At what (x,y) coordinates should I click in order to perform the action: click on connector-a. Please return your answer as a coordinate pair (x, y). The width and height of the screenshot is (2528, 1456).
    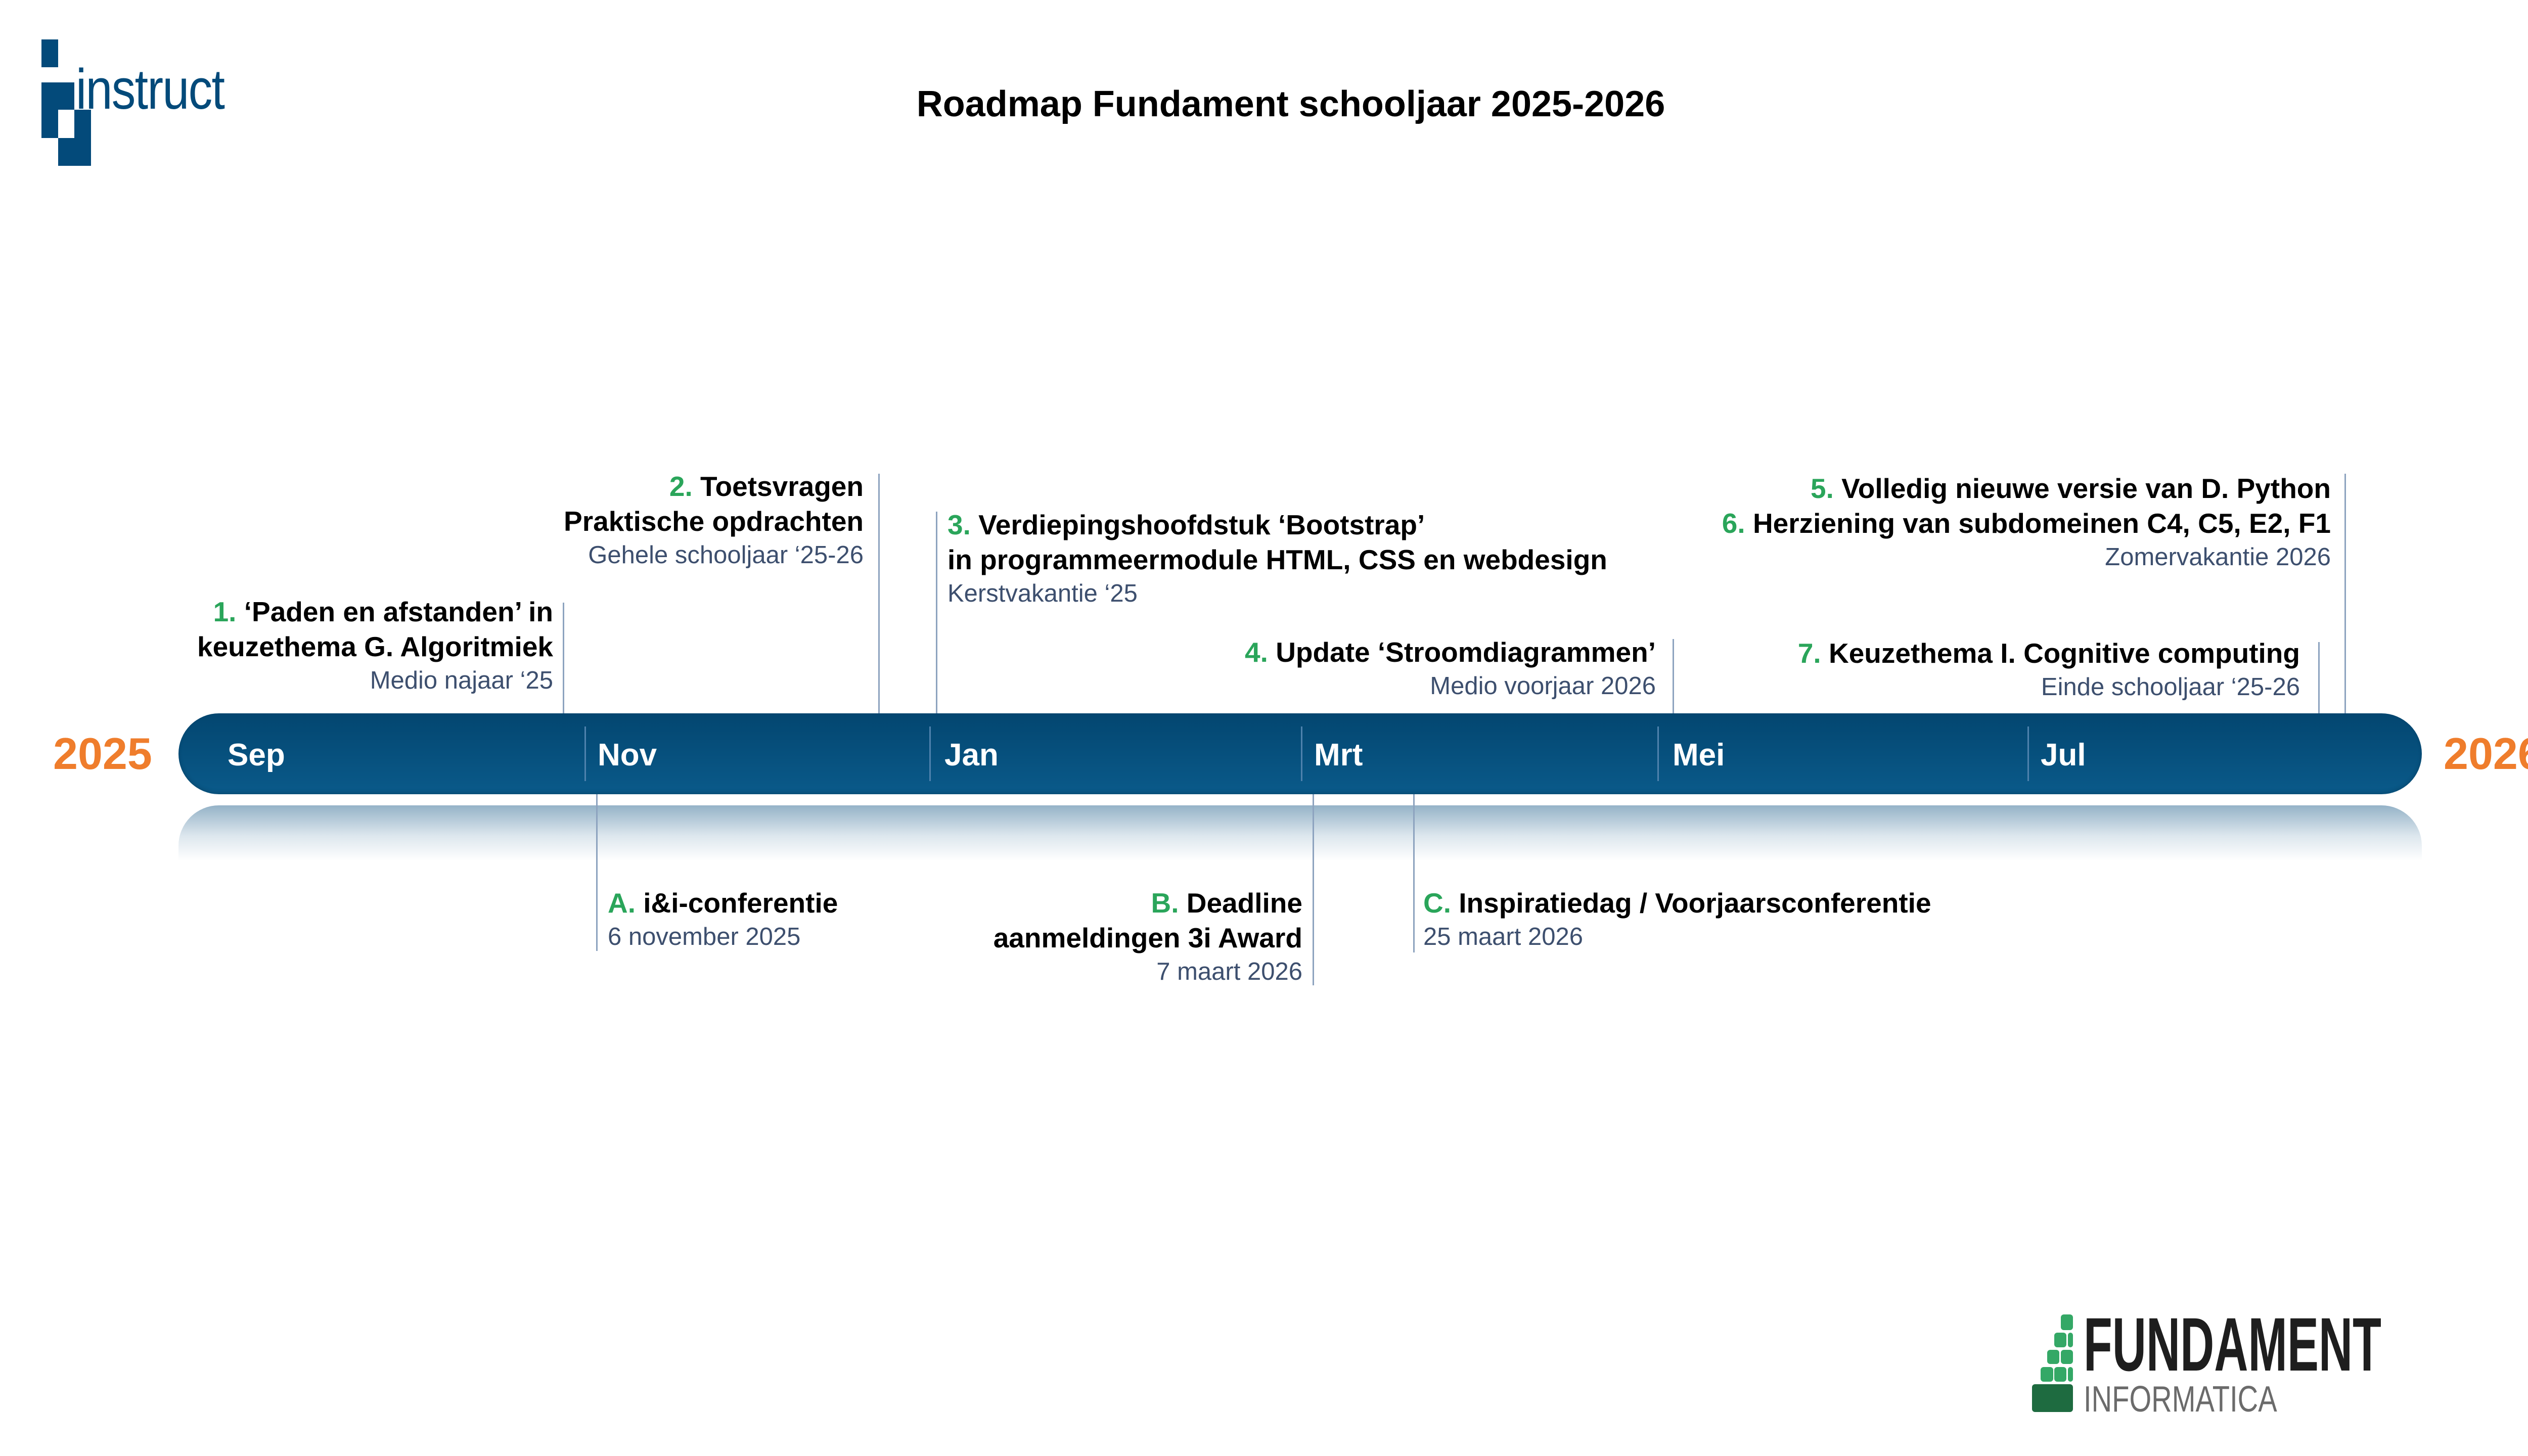
    Looking at the image, I should click on (597, 872).